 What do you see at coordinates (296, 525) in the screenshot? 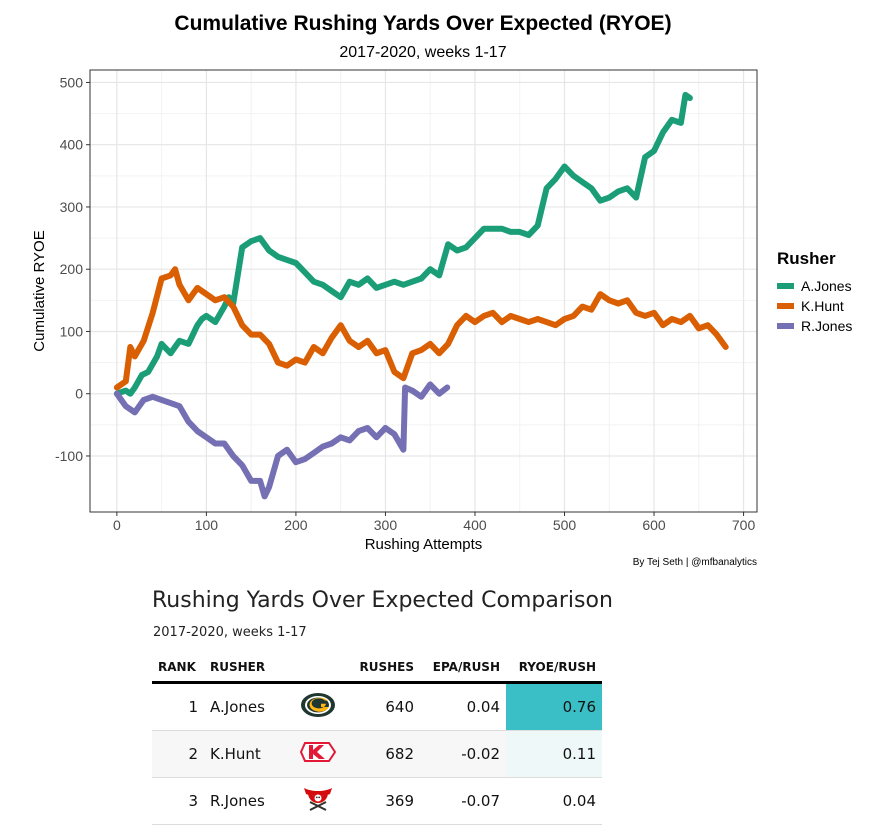
I see `x-tick-label: 200` at bounding box center [296, 525].